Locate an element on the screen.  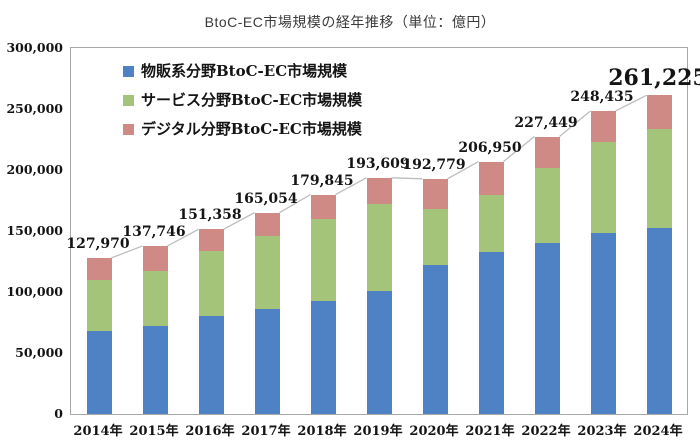
x-tick-label: 2014年 is located at coordinates (98, 431).